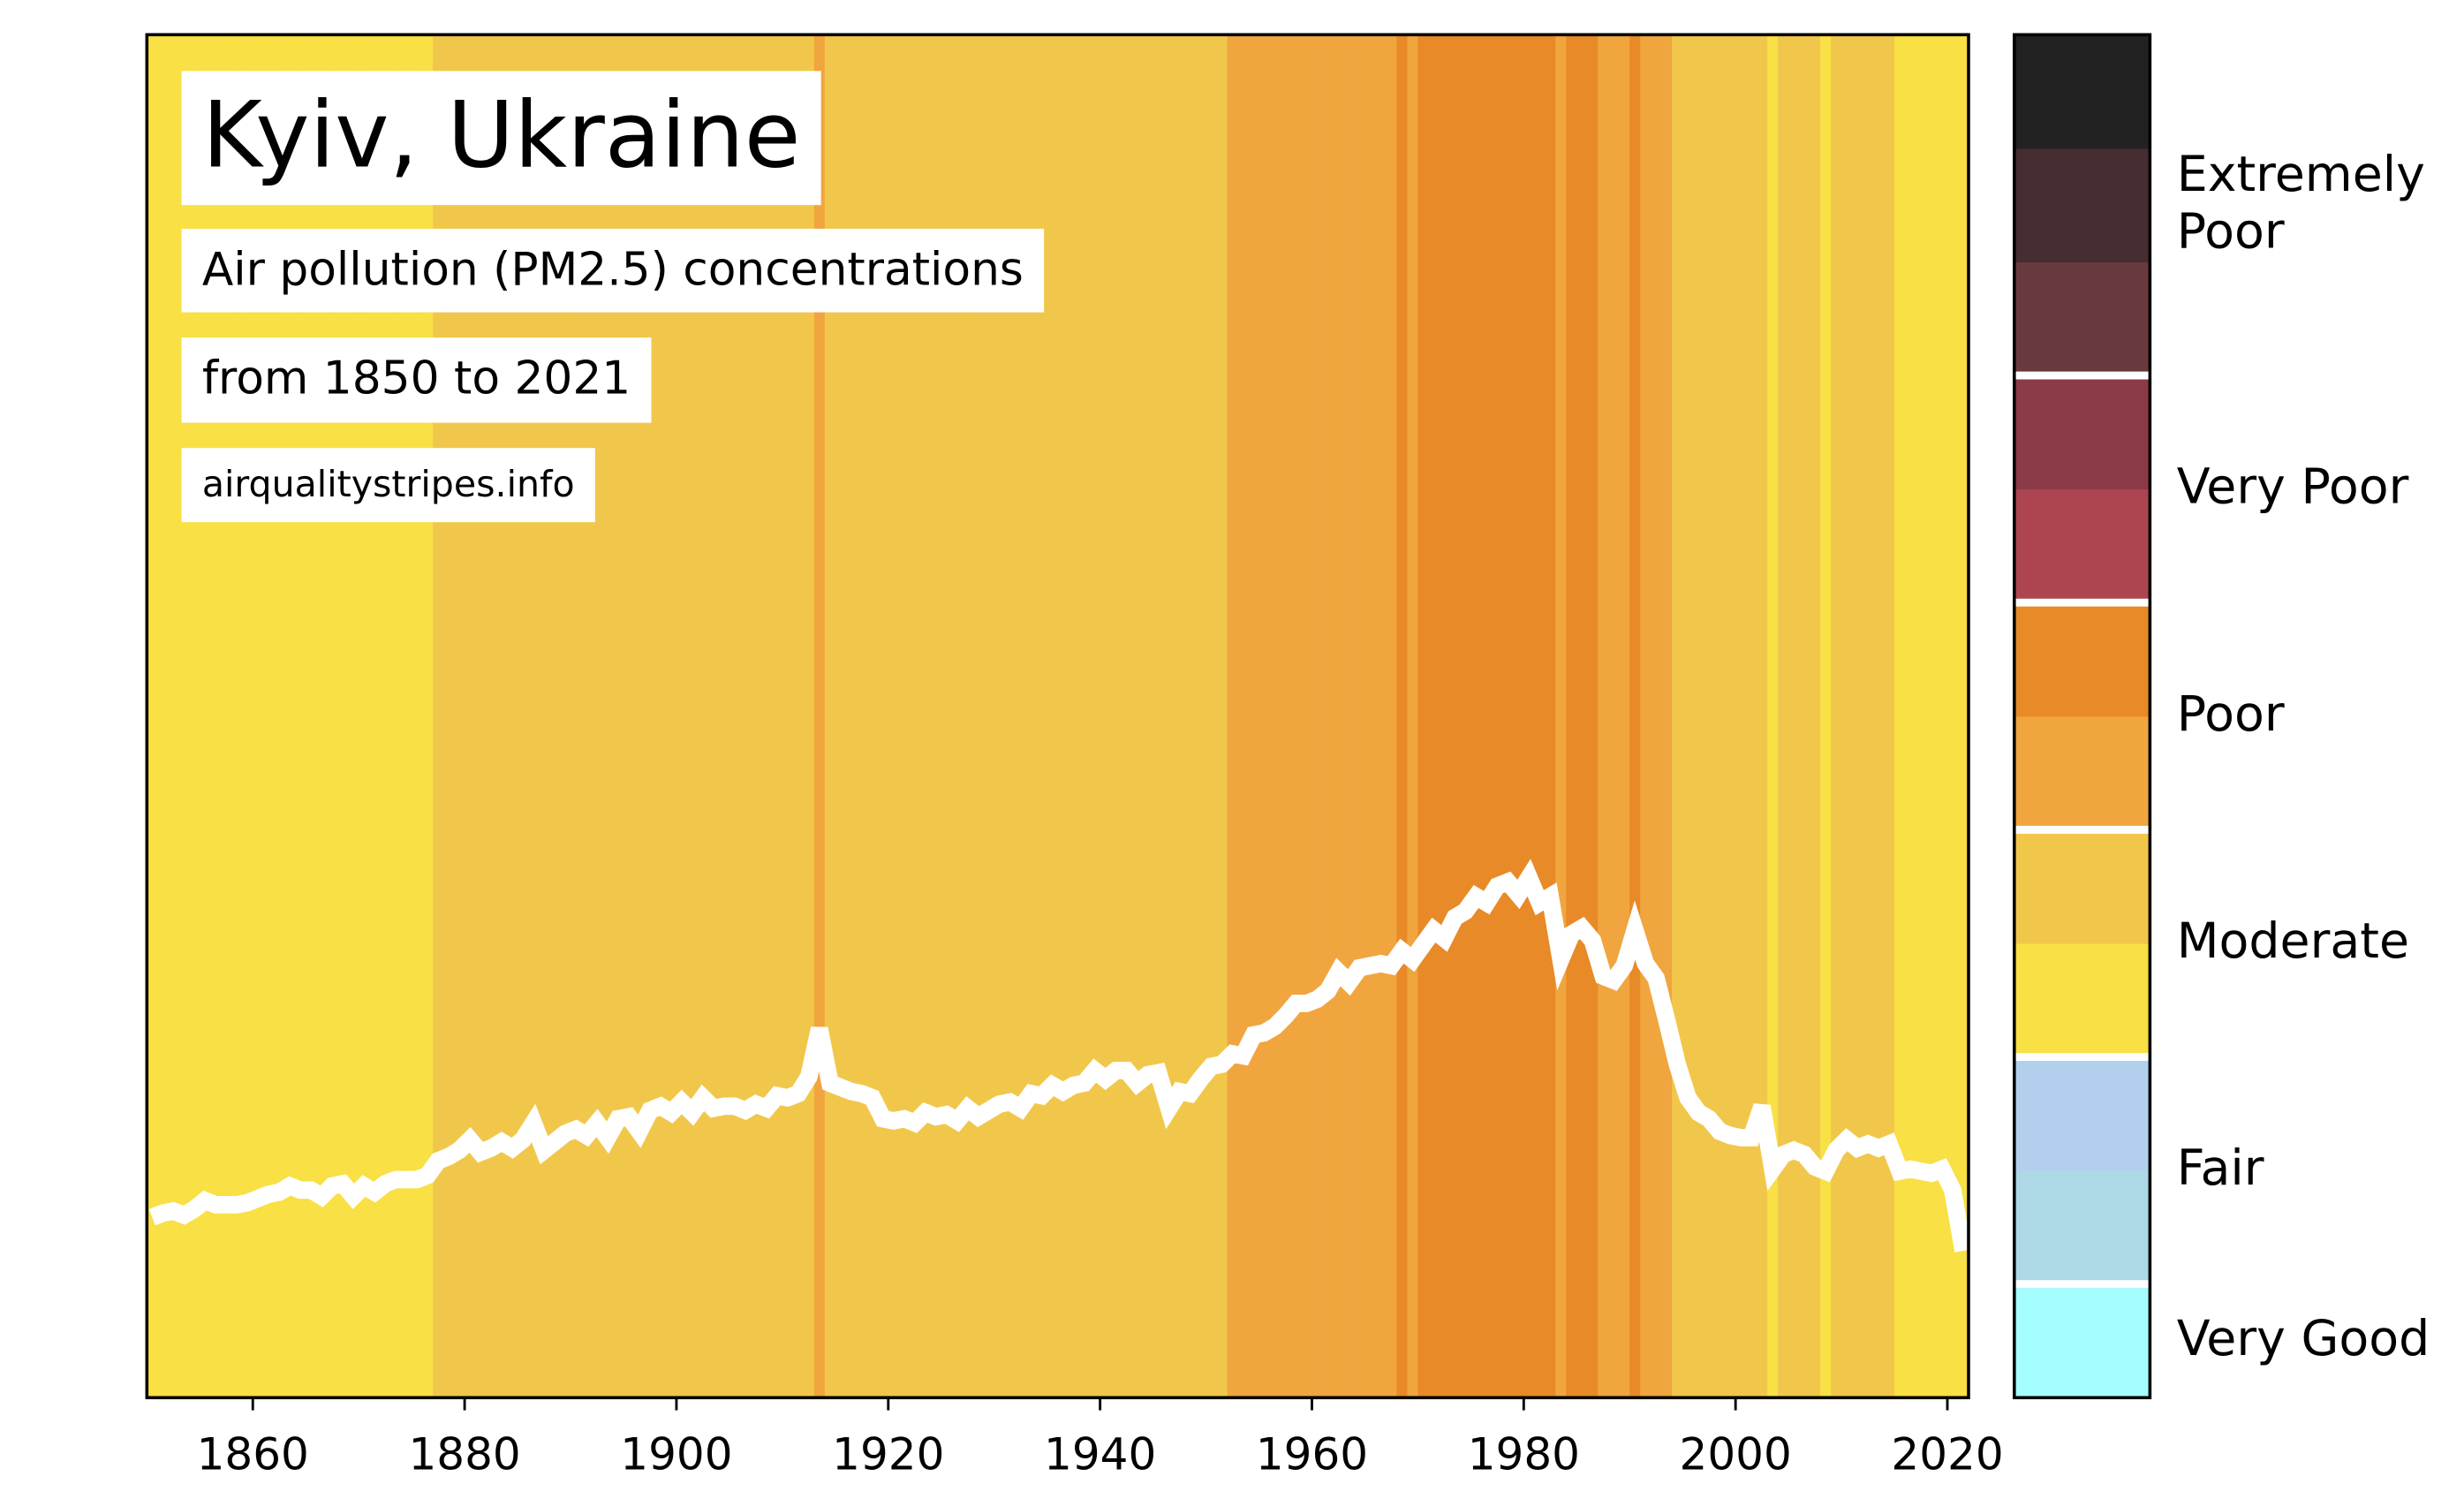 The image size is (2464, 1499). I want to click on level-label-text: Extremely Poor, so click(2300, 204).